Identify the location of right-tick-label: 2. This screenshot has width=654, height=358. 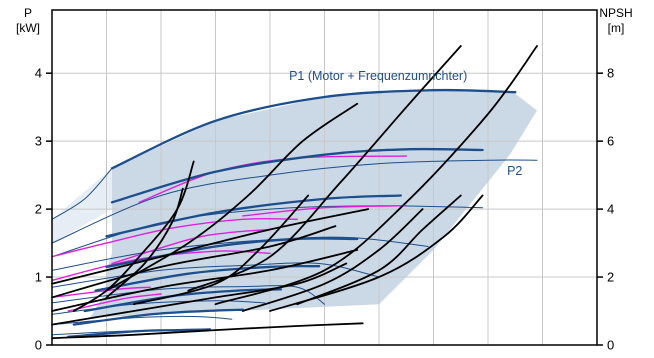
(610, 277).